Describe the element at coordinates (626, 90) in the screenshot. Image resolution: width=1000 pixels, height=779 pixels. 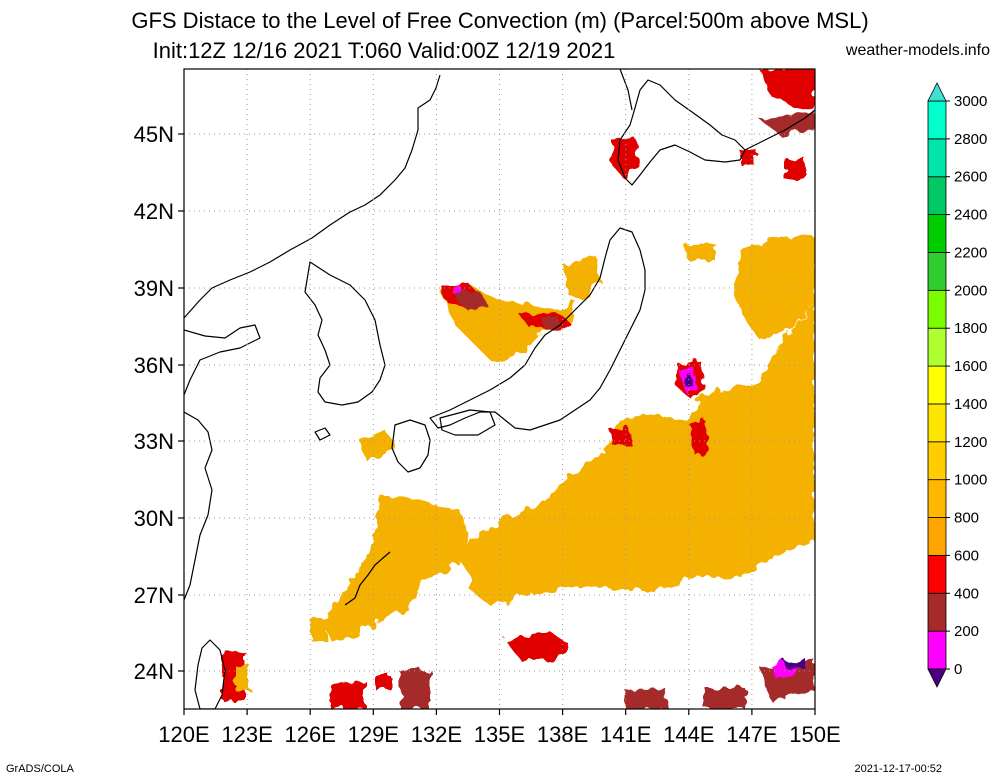
I see `coast-sakhalin` at that location.